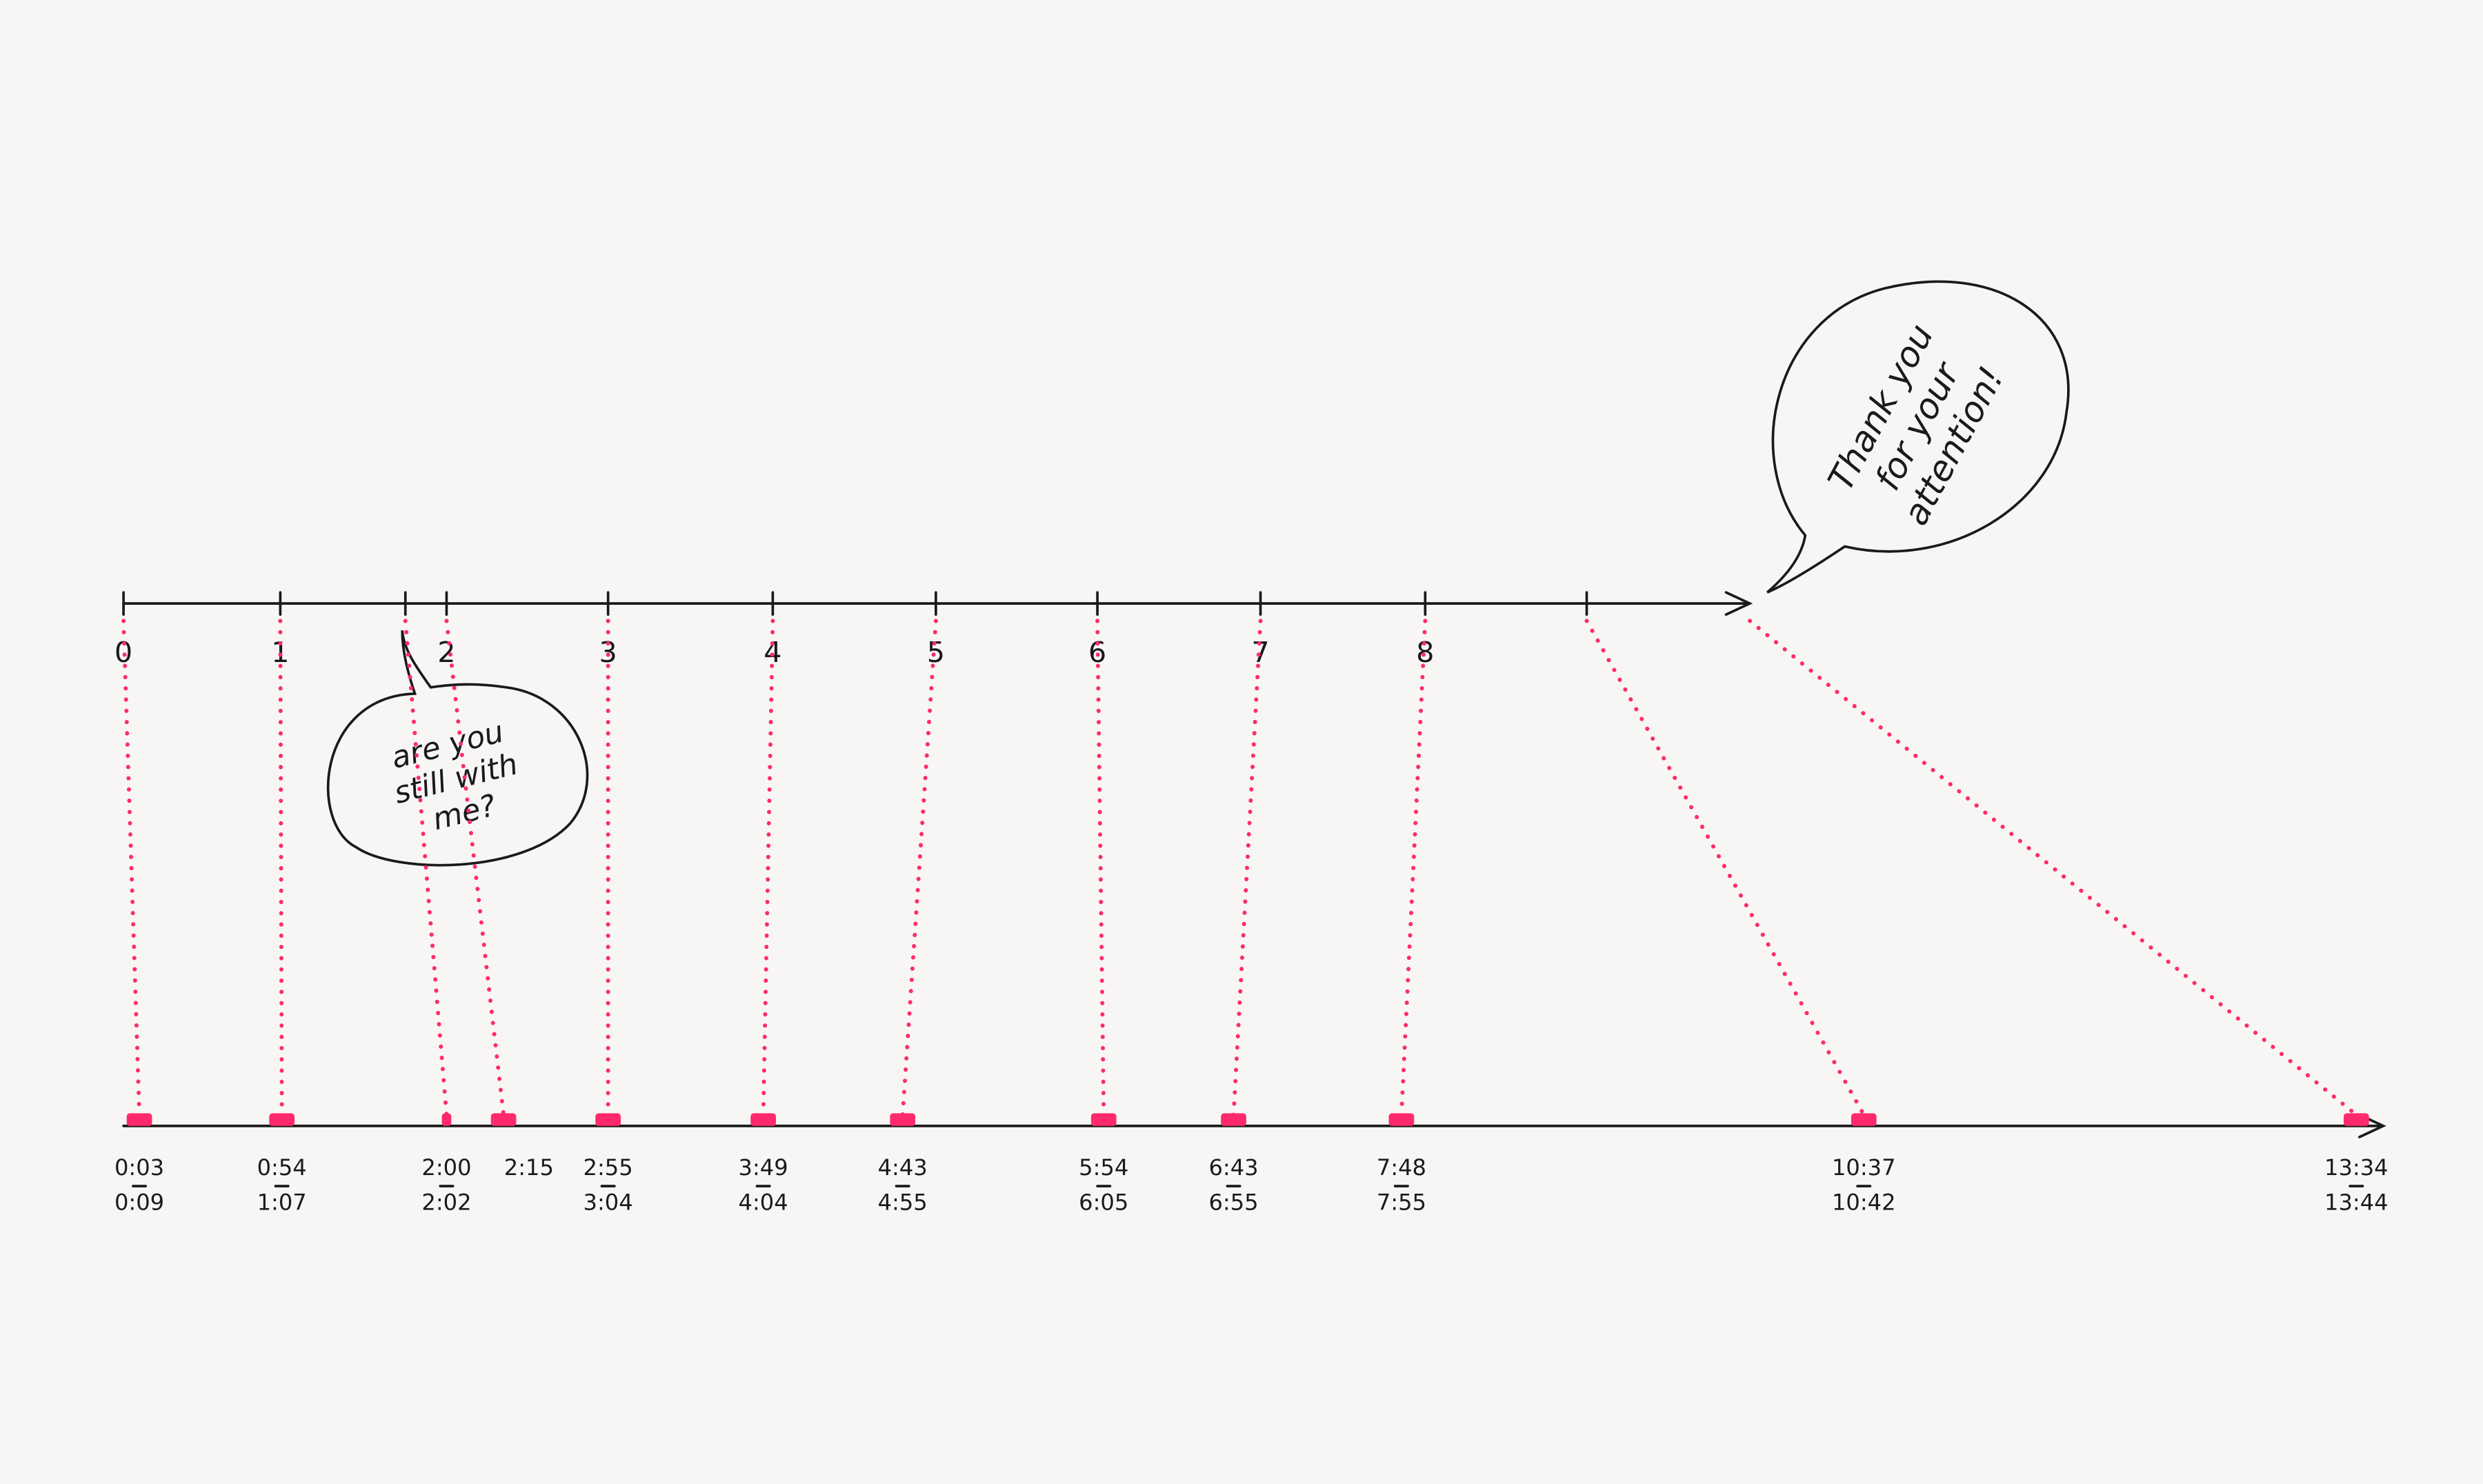 The width and height of the screenshot is (2483, 1484). What do you see at coordinates (123, 652) in the screenshot?
I see `tick-label: 0` at bounding box center [123, 652].